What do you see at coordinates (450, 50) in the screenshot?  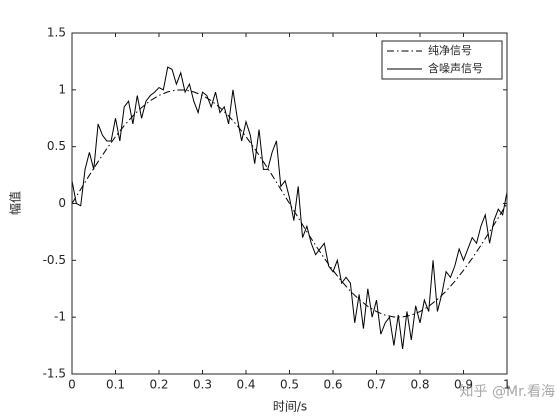 I see `legend-label: 纯净信号` at bounding box center [450, 50].